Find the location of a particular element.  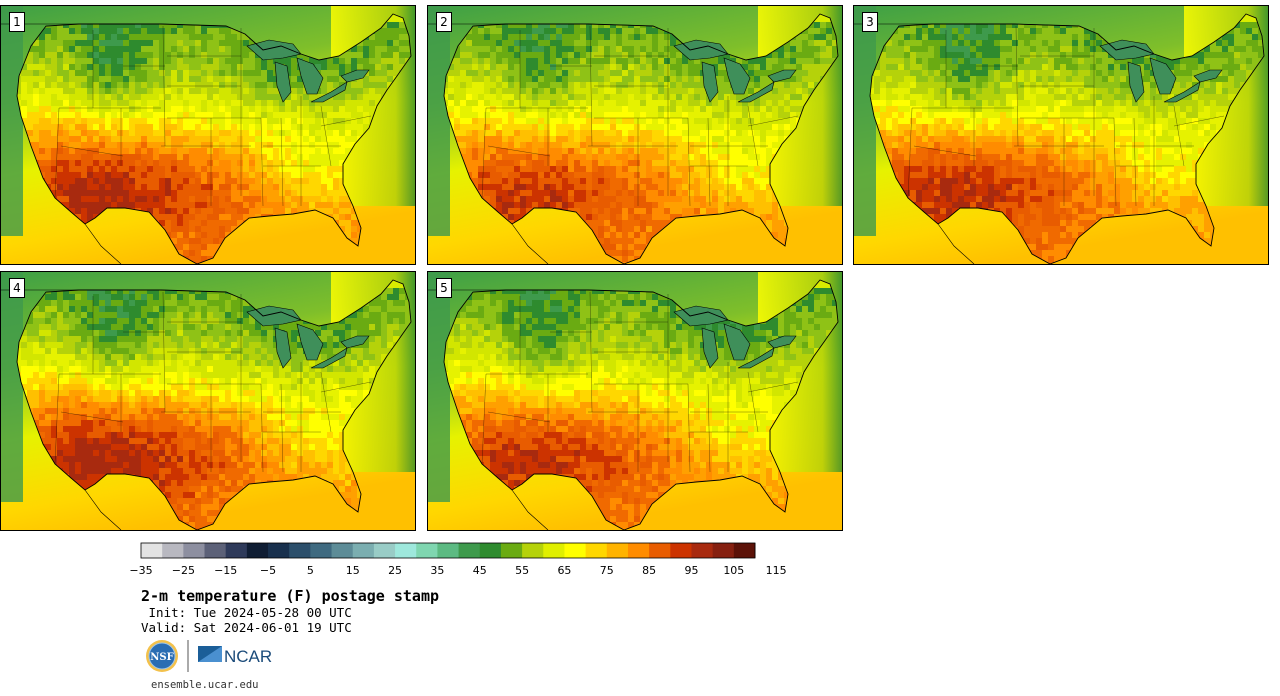

colorbar-tick-label: −15 is located at coordinates (226, 570).